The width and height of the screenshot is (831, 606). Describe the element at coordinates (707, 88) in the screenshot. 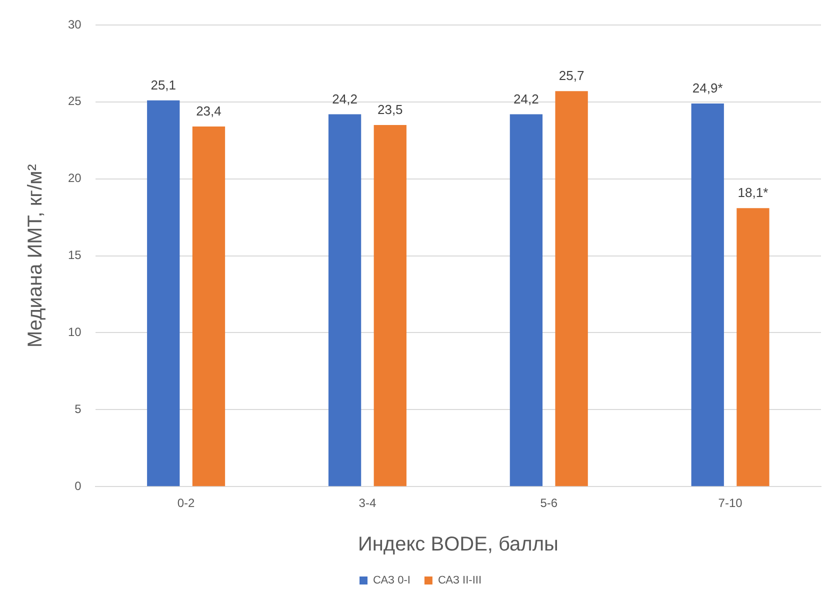

I see `data-label: 24,9*` at that location.